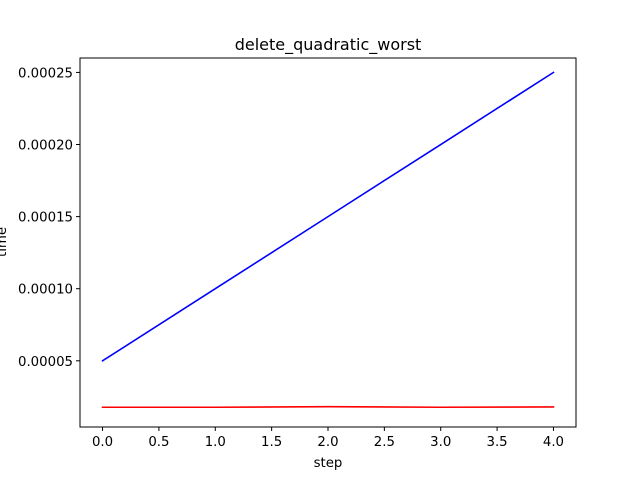 The width and height of the screenshot is (640, 480). I want to click on x-tick-label: 2.0, so click(327, 442).